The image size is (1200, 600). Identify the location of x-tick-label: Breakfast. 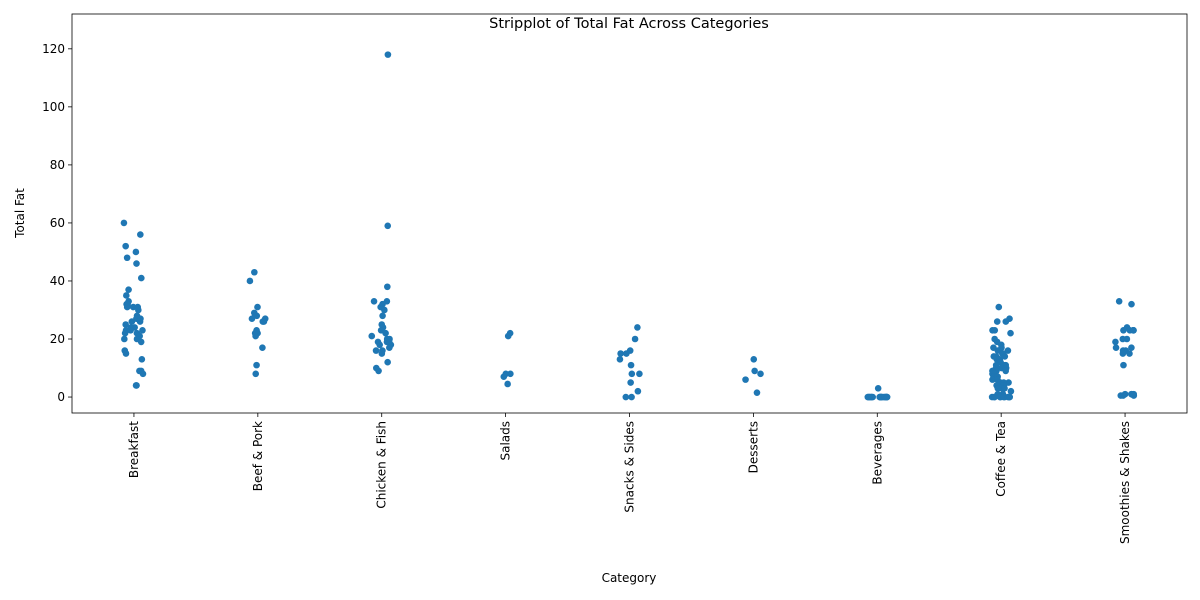
(134, 449).